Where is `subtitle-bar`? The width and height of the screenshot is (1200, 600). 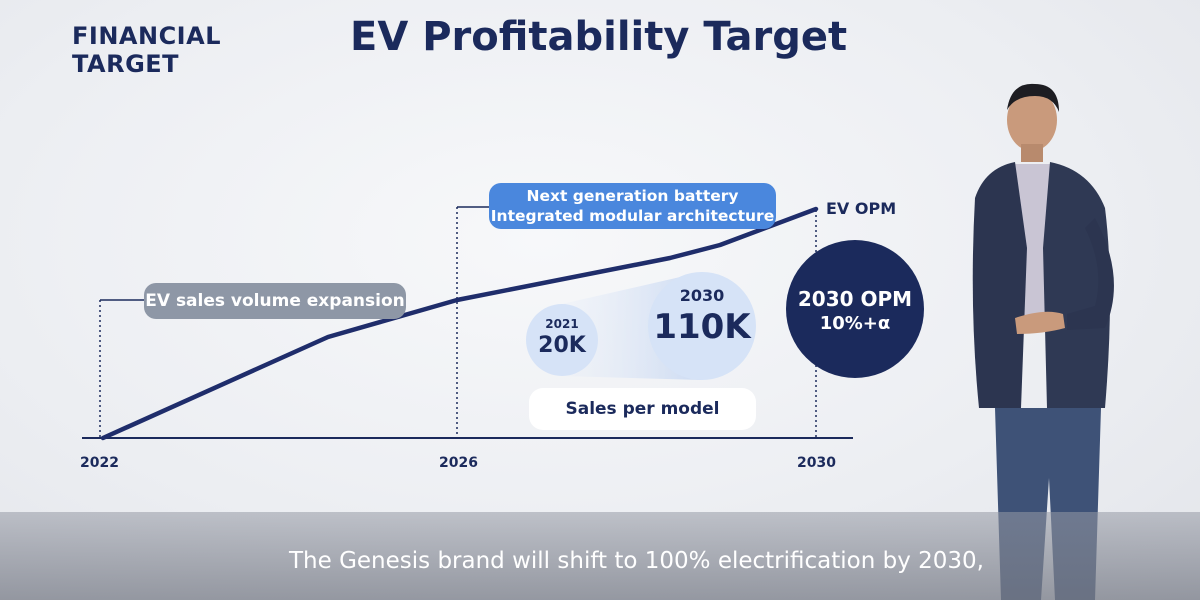
subtitle-bar is located at coordinates (600, 556).